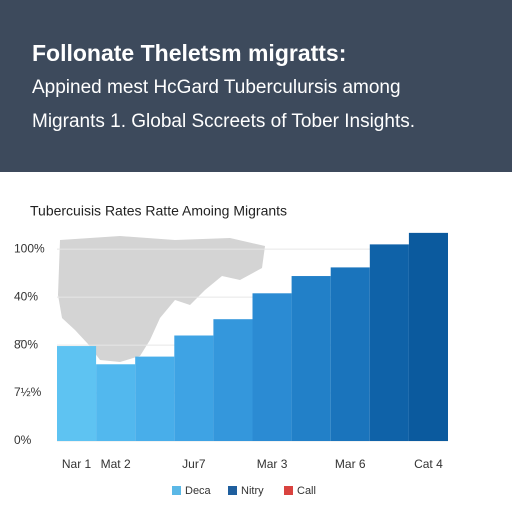 The width and height of the screenshot is (512, 512). What do you see at coordinates (194, 464) in the screenshot?
I see `x-tick-label: Jur7` at bounding box center [194, 464].